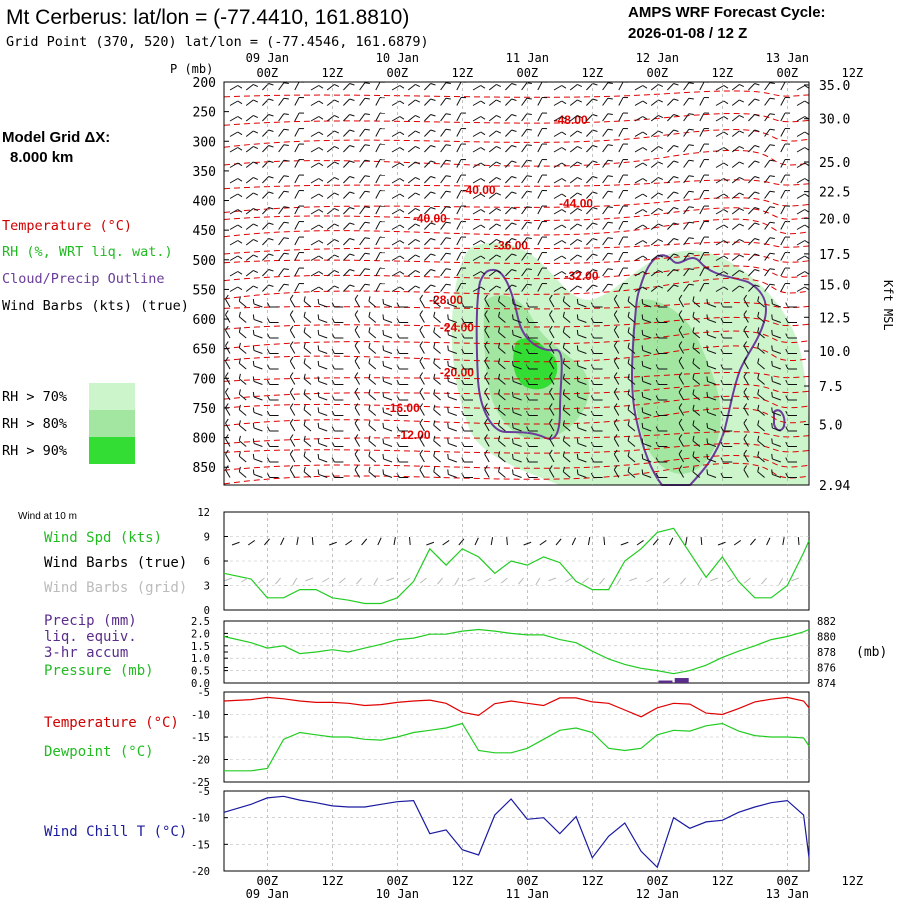  I want to click on bottom-date-label: 09 Jan, so click(267, 893).